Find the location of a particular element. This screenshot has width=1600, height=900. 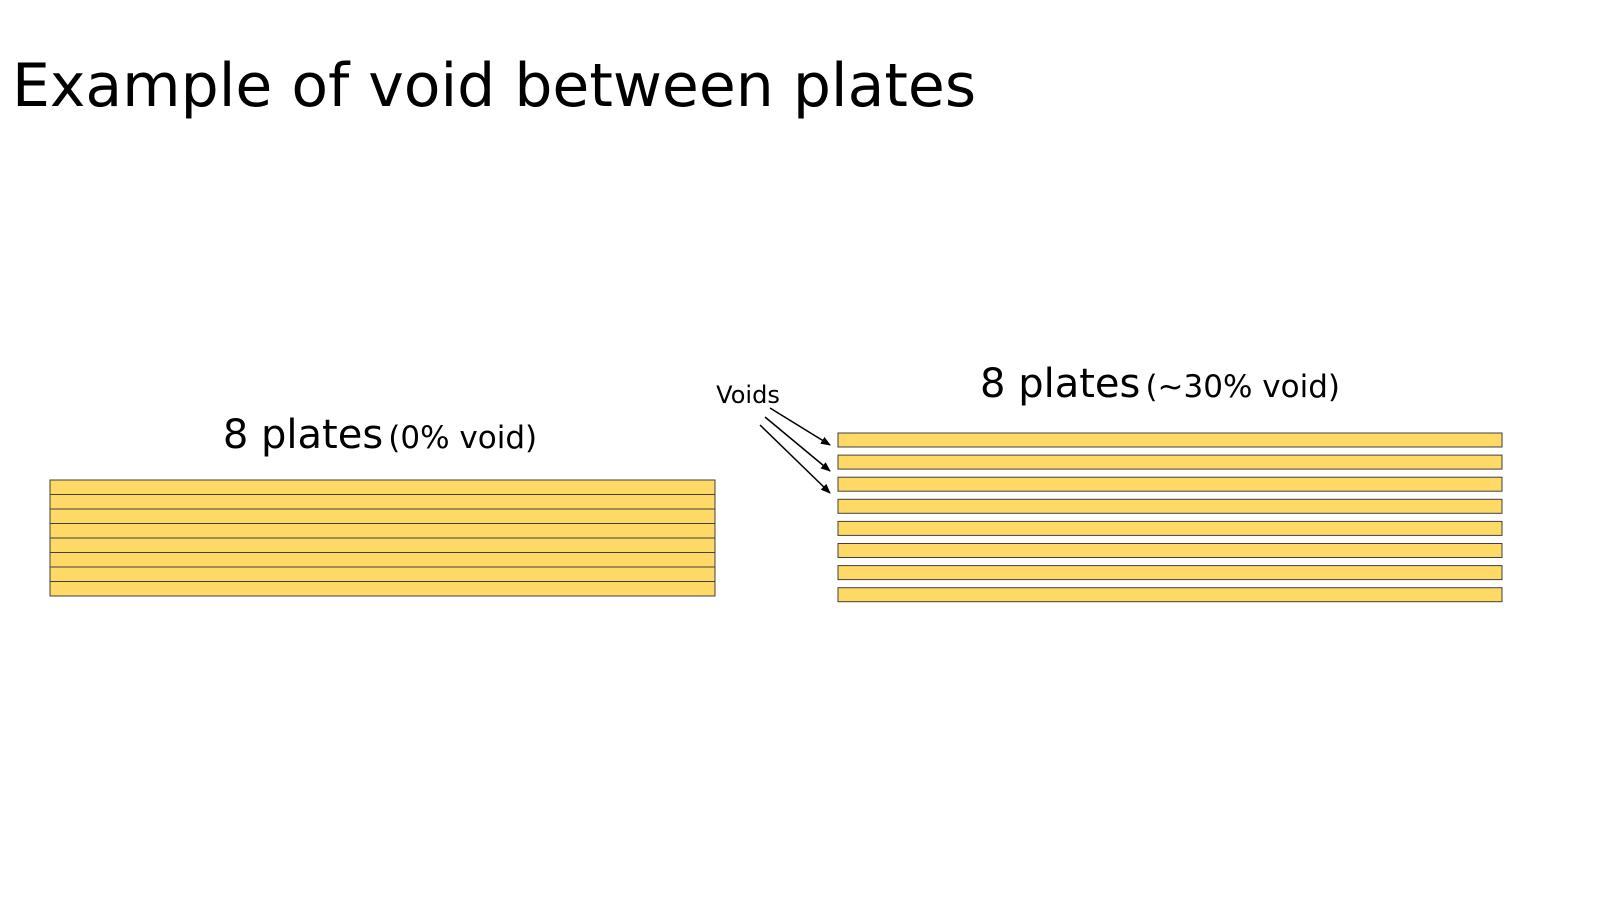

annotation: Voids is located at coordinates (748, 395).